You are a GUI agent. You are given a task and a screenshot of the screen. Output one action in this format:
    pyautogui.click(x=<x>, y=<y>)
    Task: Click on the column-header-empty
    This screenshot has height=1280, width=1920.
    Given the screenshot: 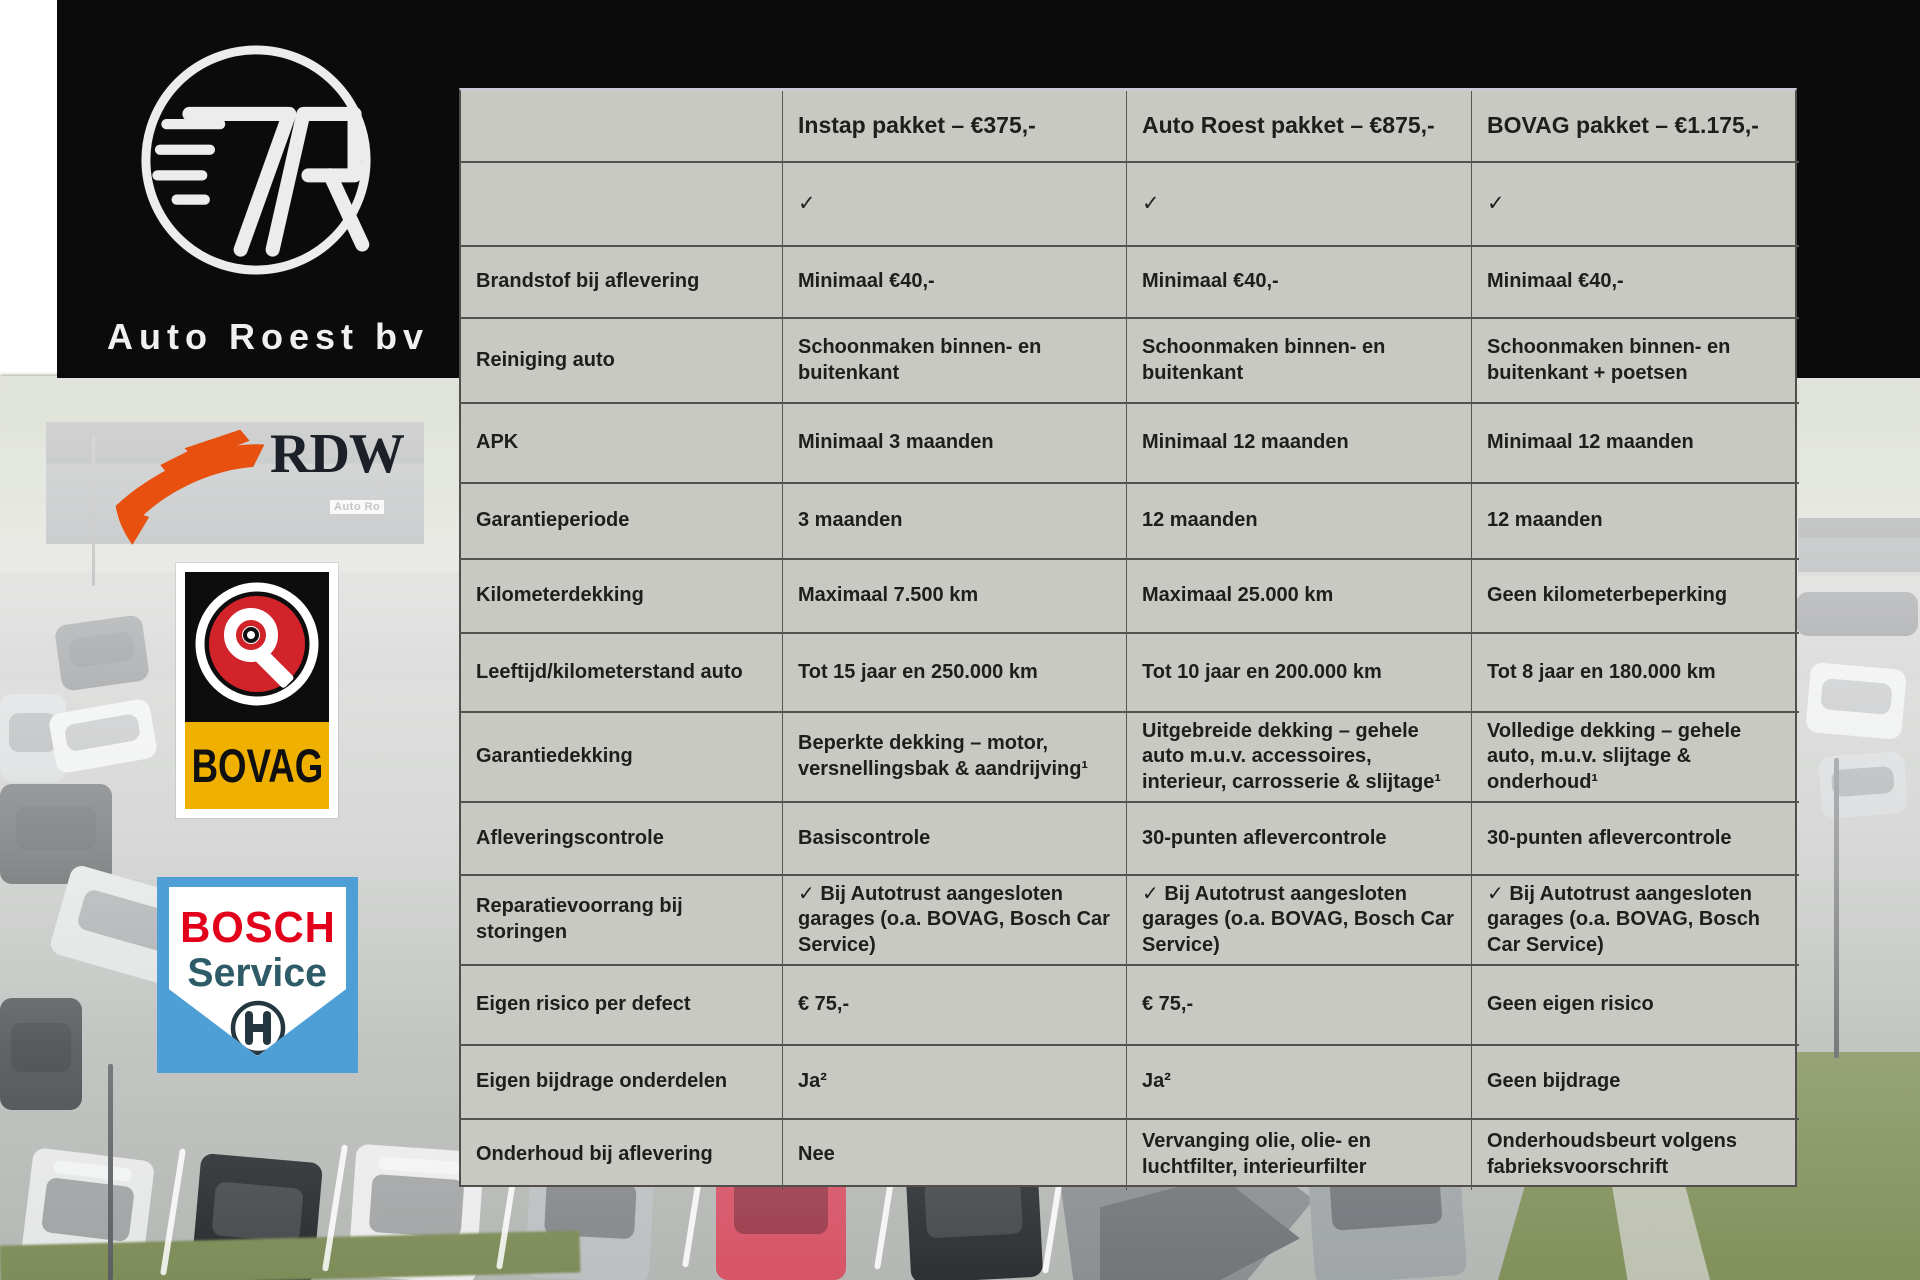 What is the action you would take?
    pyautogui.click(x=622, y=127)
    